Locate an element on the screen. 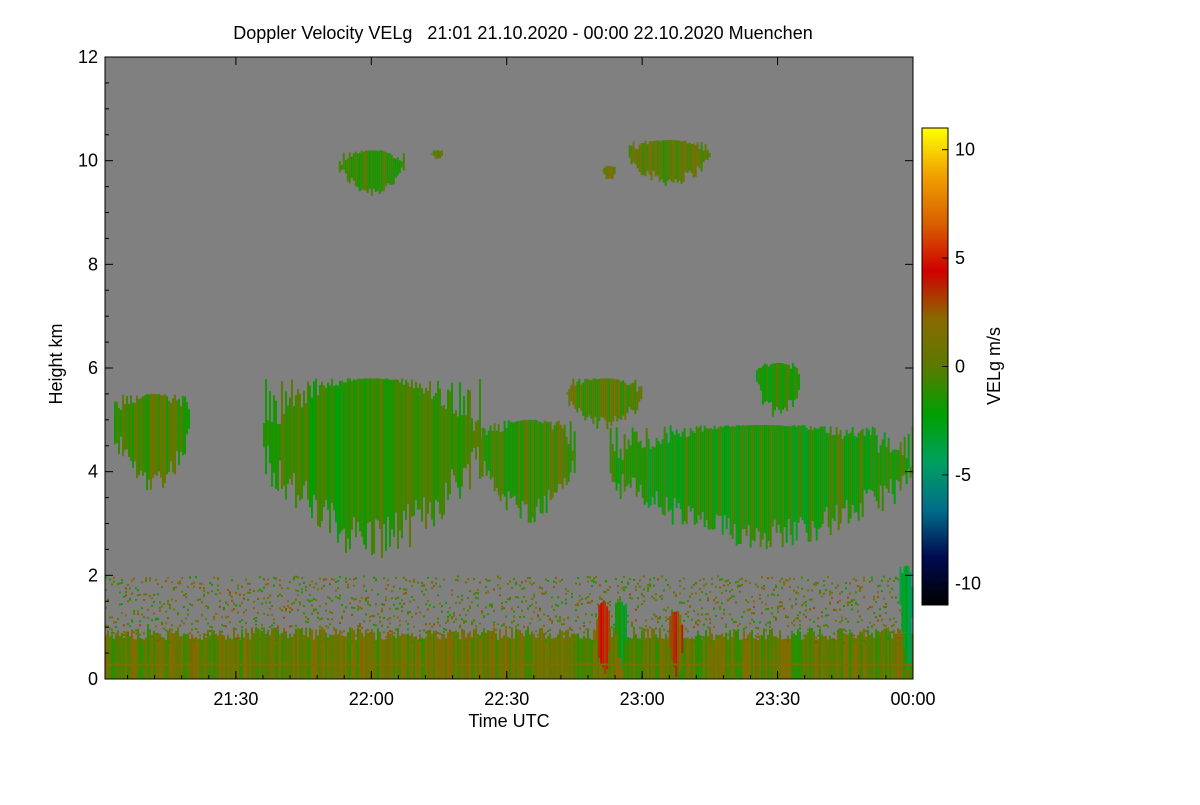  x-axis-label: Time UTC is located at coordinates (508, 721).